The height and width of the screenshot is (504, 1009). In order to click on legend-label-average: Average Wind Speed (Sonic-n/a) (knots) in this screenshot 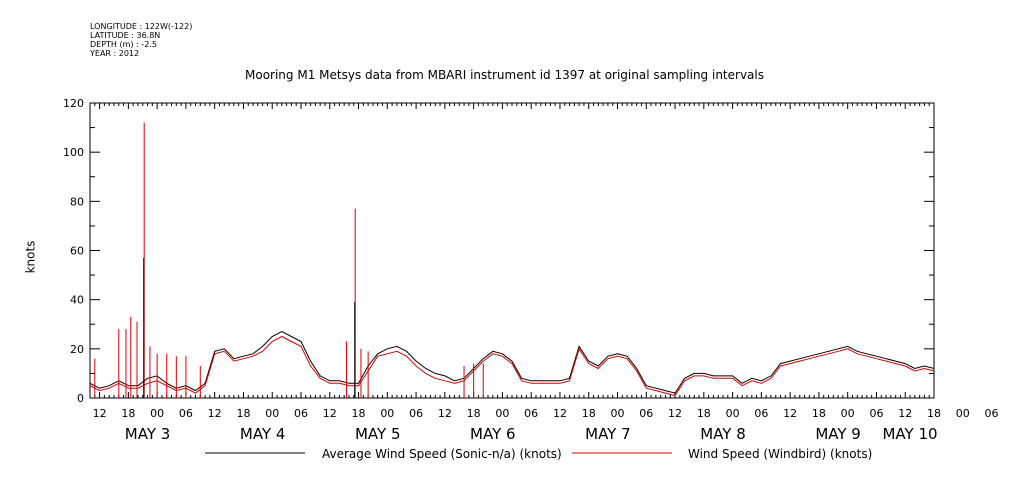, I will do `click(442, 454)`.